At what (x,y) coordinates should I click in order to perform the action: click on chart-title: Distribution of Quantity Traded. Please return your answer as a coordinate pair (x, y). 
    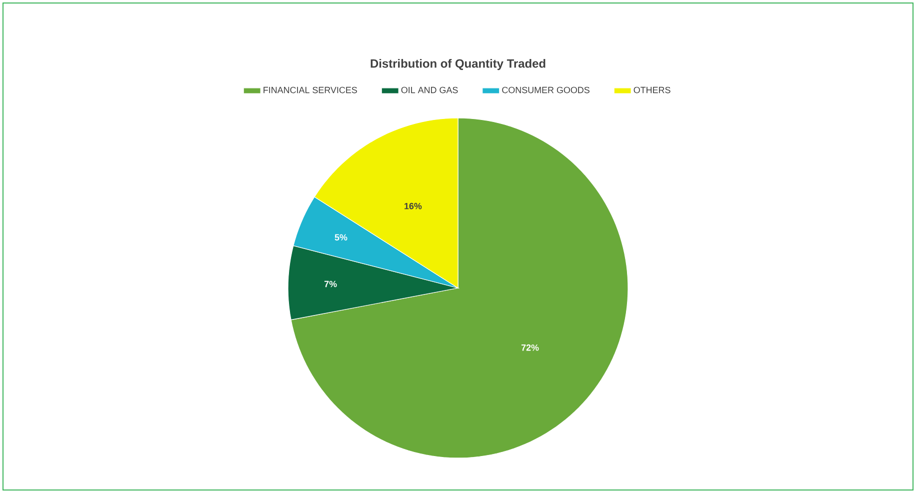
    Looking at the image, I should click on (458, 64).